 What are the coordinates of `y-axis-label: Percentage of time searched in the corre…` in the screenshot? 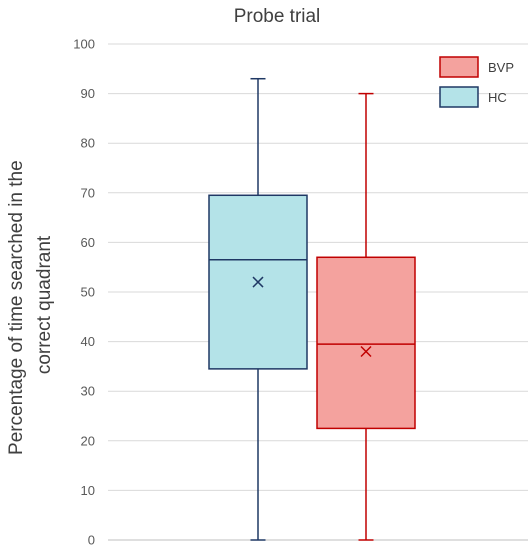 It's located at (30, 305).